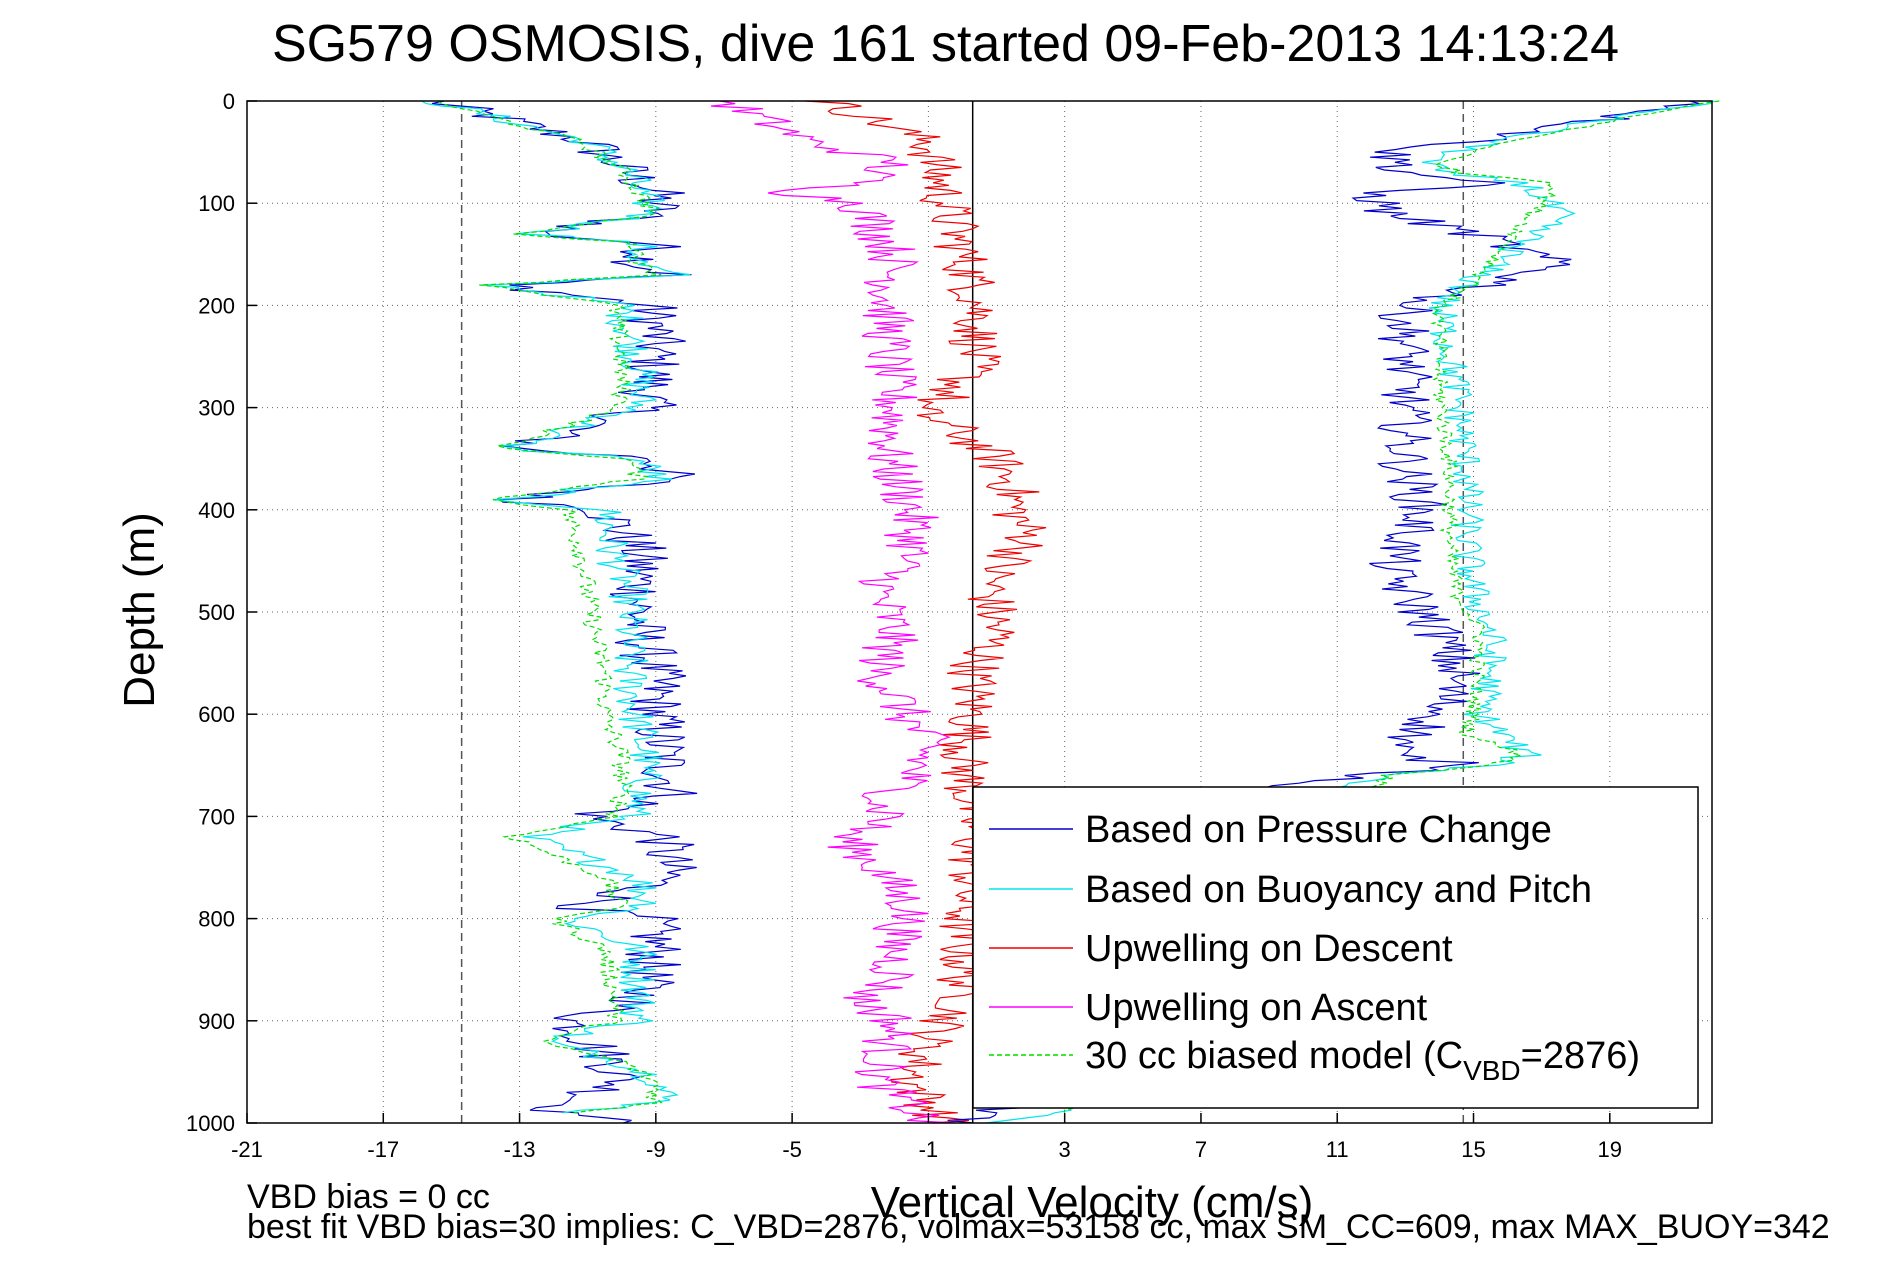 This screenshot has width=1891, height=1262. What do you see at coordinates (216, 714) in the screenshot?
I see `y-tick-label-6: 600` at bounding box center [216, 714].